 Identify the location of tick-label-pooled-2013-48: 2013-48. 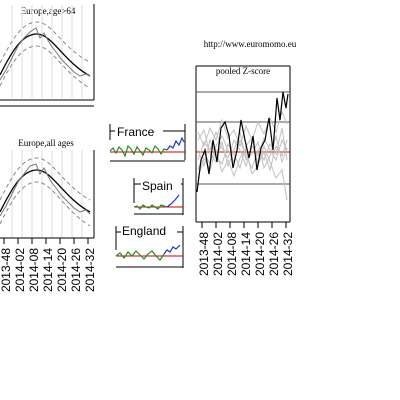
(204, 254).